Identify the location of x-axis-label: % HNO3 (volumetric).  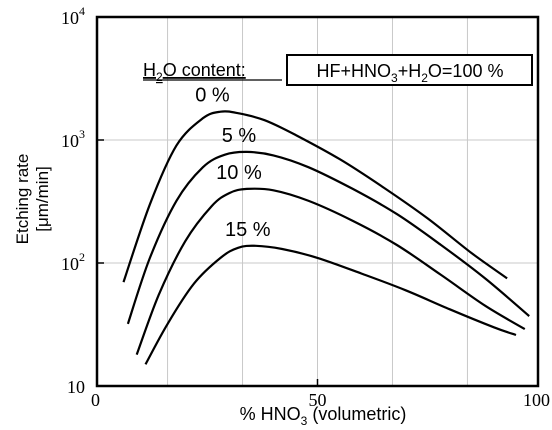
(323, 416).